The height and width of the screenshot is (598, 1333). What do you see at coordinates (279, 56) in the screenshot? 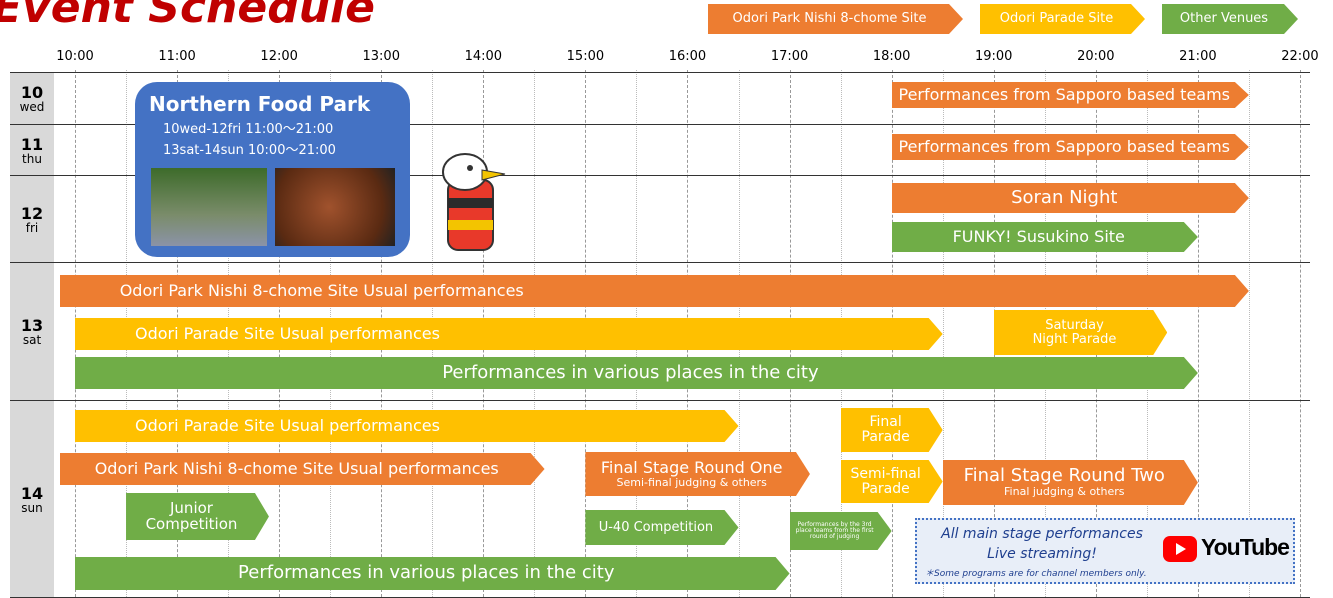
I see `hour-label: 12:00` at bounding box center [279, 56].